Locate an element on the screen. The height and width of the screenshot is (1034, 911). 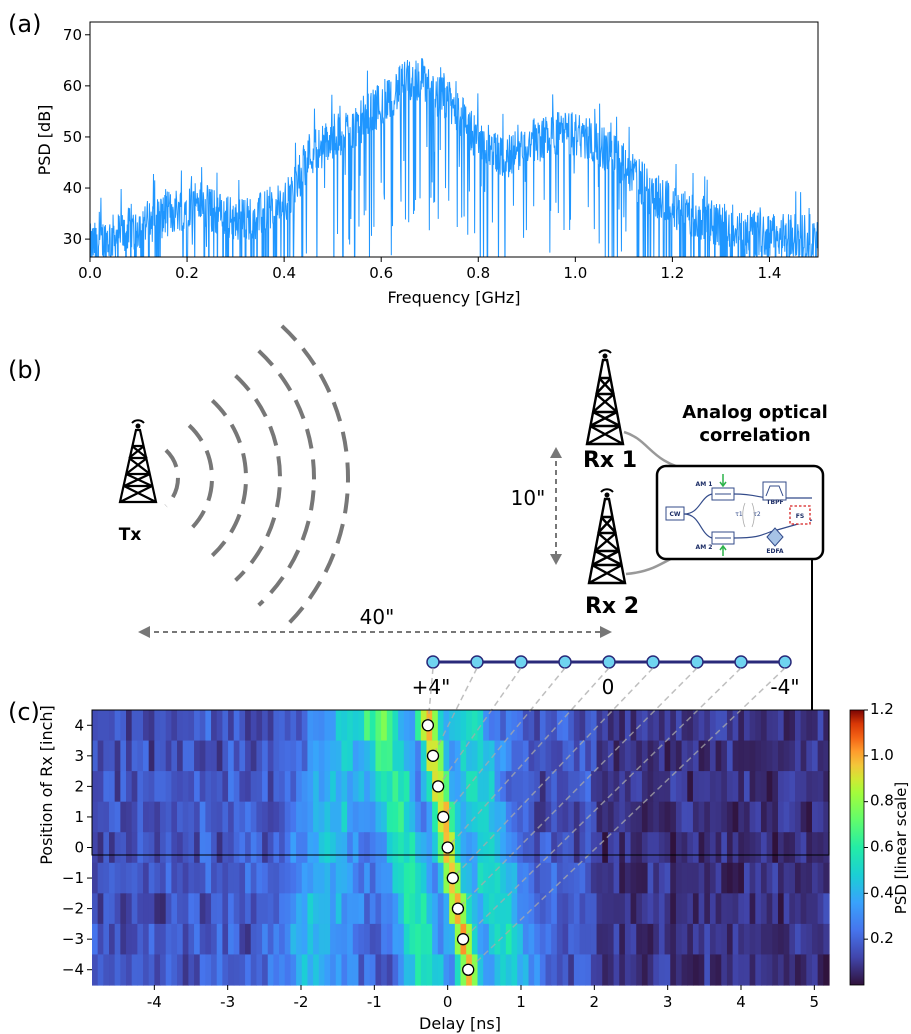
scale-label-plus4: +4" is located at coordinates (431, 687).